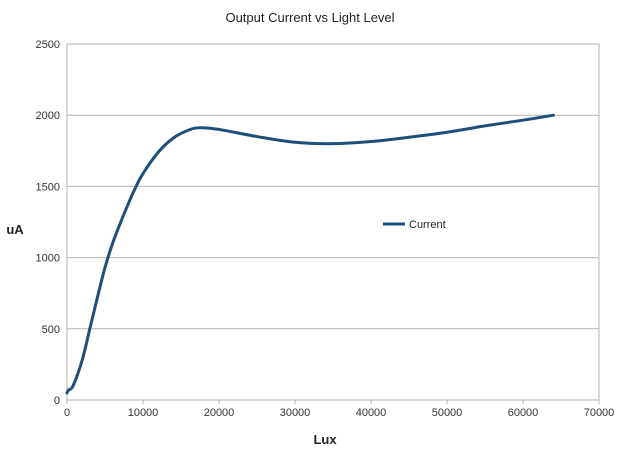 This screenshot has height=454, width=620. Describe the element at coordinates (371, 413) in the screenshot. I see `x-tick-label: 40000` at that location.